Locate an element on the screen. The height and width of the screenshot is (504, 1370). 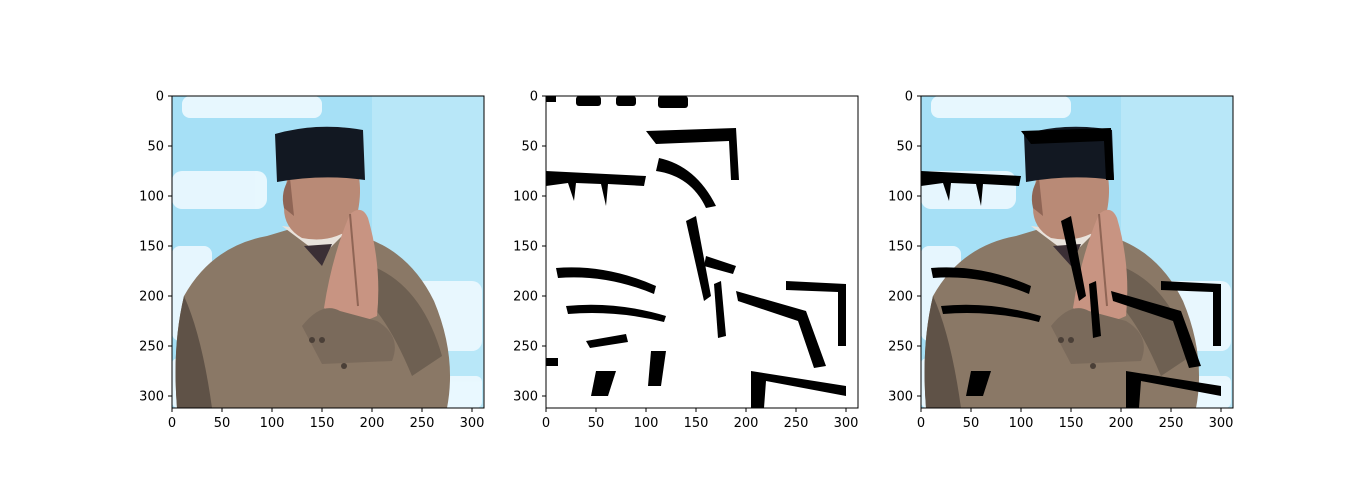
binary-mask-image is located at coordinates (702, 252).